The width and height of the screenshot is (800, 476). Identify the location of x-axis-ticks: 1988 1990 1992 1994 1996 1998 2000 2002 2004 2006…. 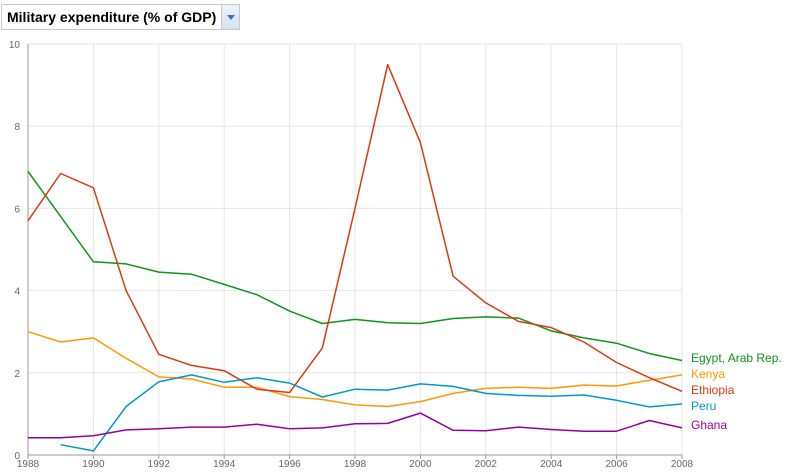
(355, 462).